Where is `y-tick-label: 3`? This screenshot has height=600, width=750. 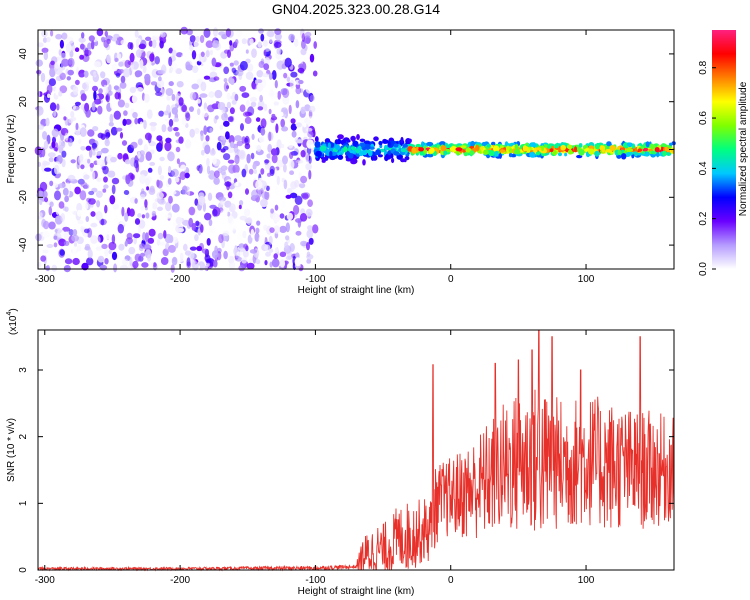
y-tick-label: 3 is located at coordinates (23, 370).